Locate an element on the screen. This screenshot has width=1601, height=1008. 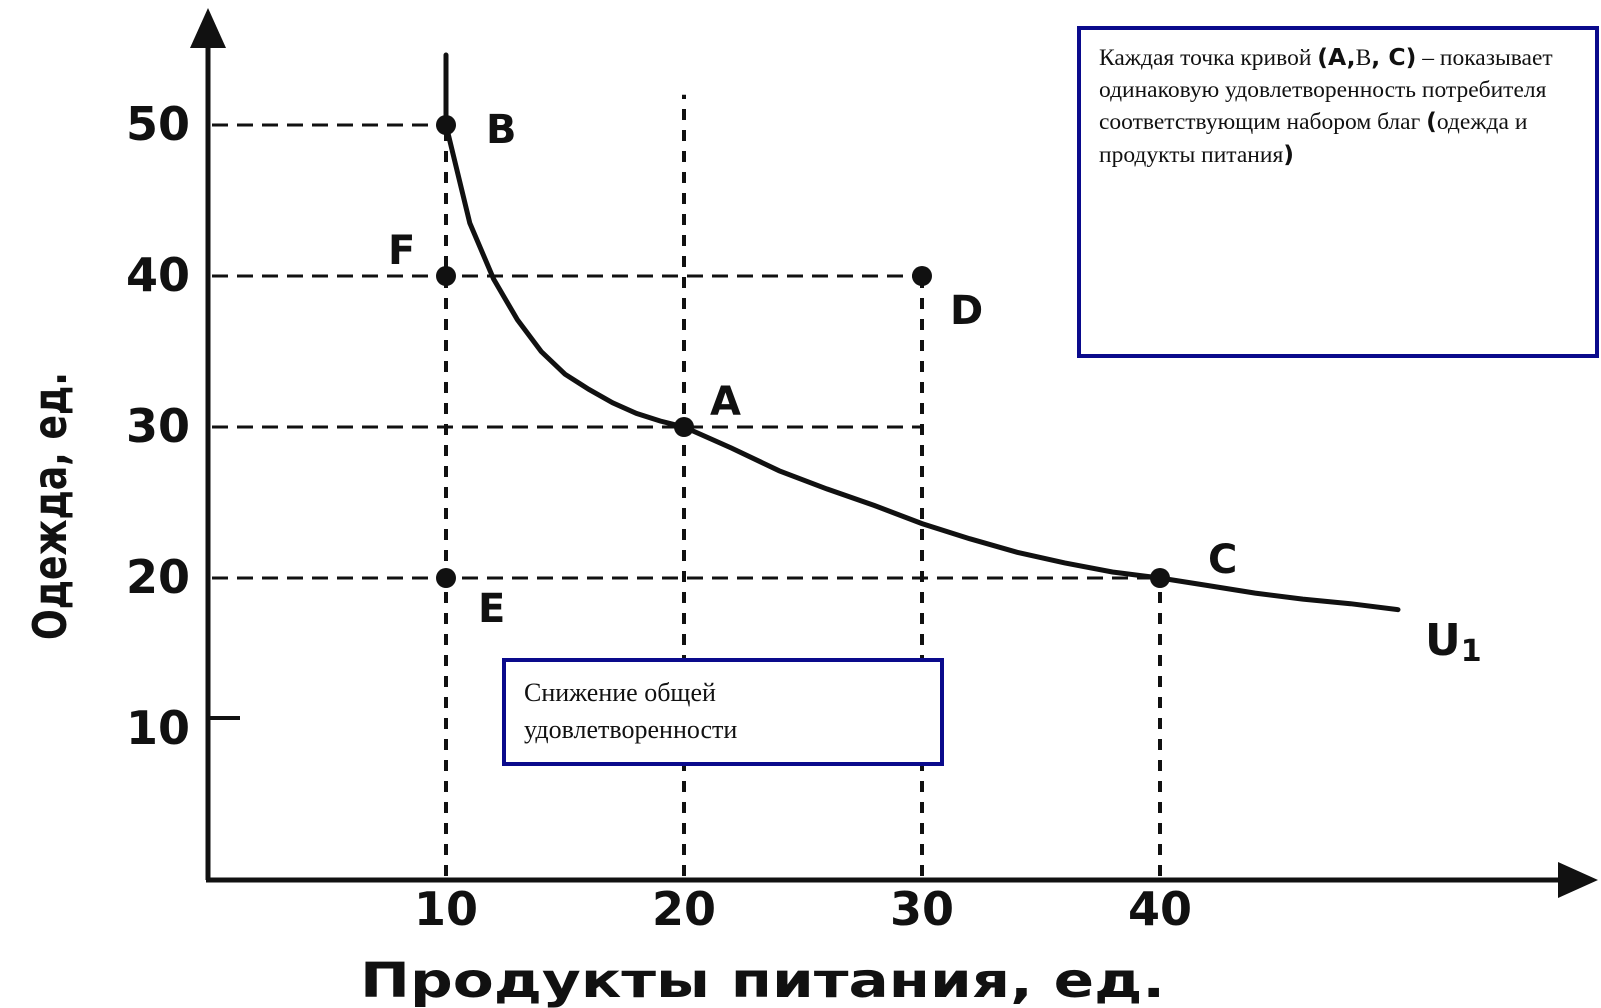
y-tick-label-50: 50 is located at coordinates (158, 124).